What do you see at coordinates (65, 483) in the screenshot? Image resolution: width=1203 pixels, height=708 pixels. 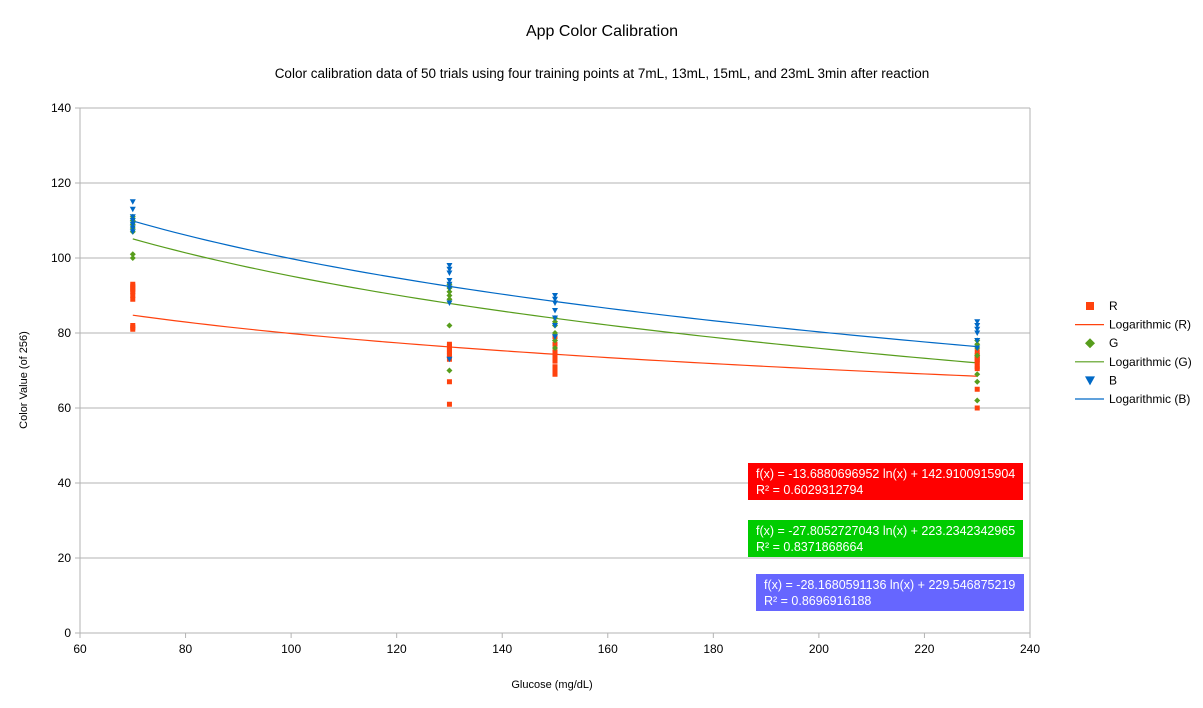 I see `y-tick-label: 40` at bounding box center [65, 483].